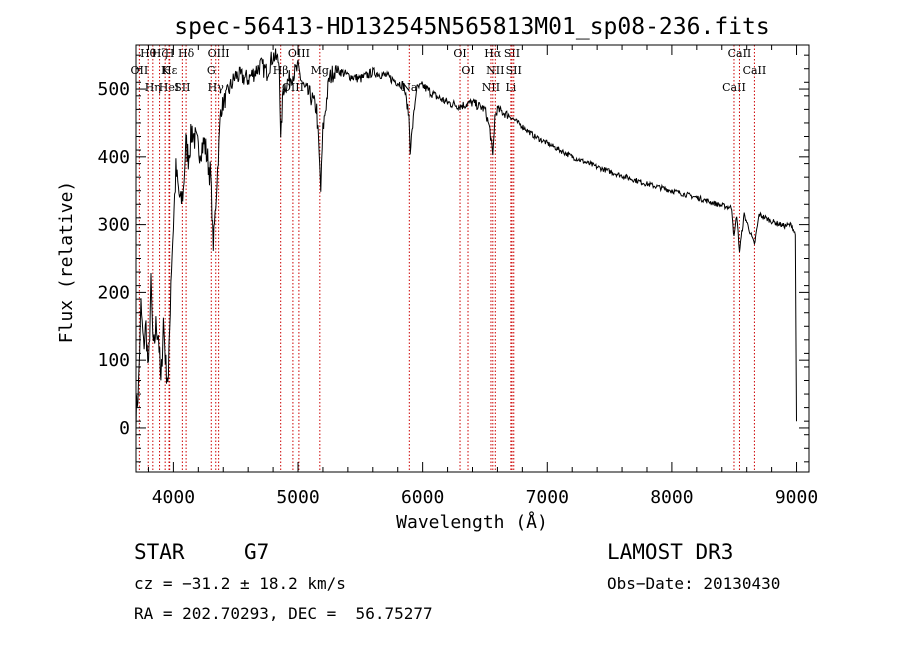 This screenshot has width=900, height=649. Describe the element at coordinates (694, 583) in the screenshot. I see `obs-date-text: Obs−Date: 20130430` at that location.